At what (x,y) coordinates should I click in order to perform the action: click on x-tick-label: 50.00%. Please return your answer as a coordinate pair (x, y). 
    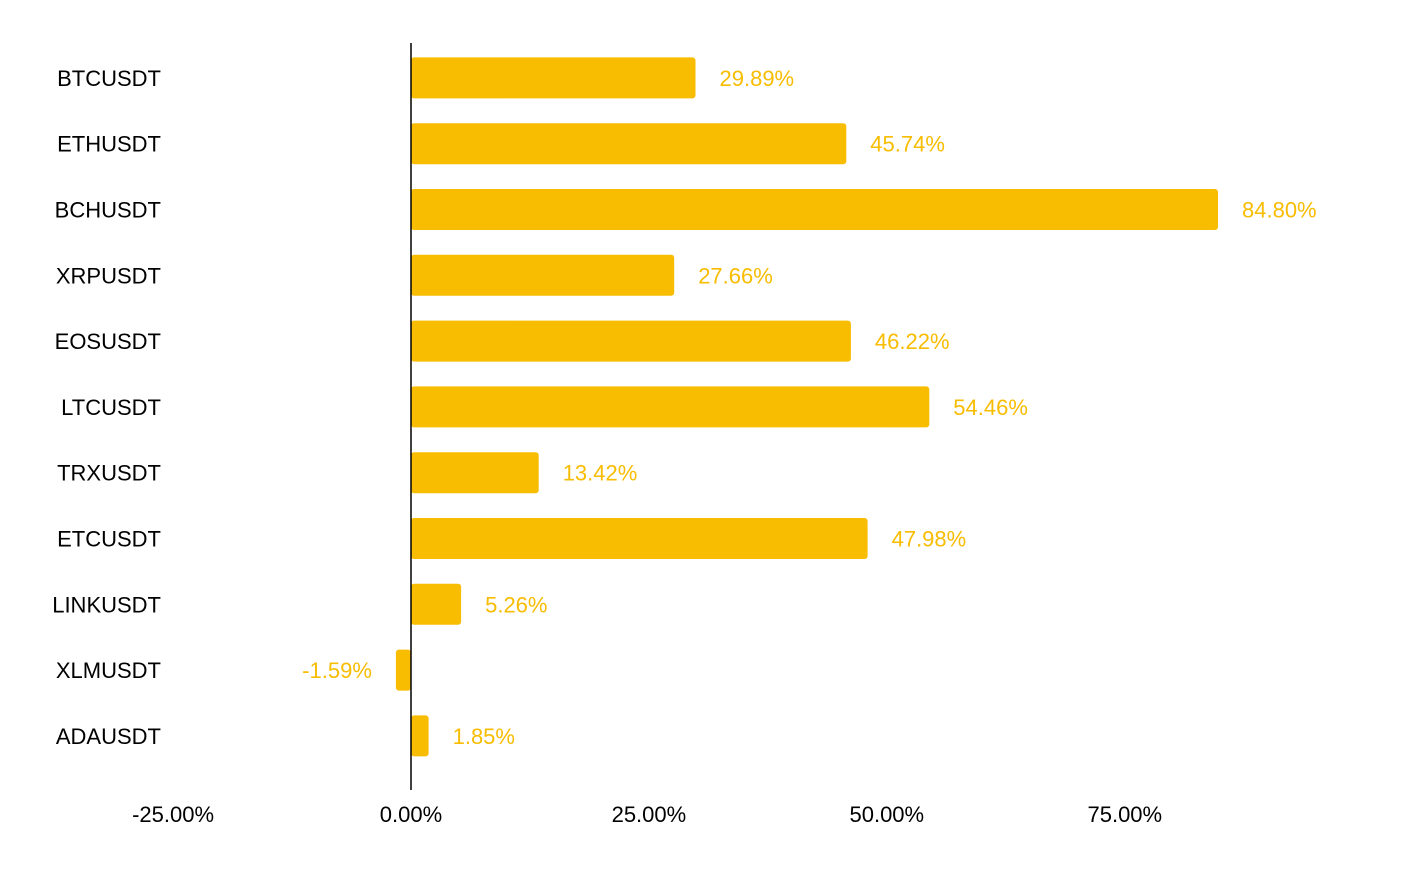
    Looking at the image, I should click on (886, 814).